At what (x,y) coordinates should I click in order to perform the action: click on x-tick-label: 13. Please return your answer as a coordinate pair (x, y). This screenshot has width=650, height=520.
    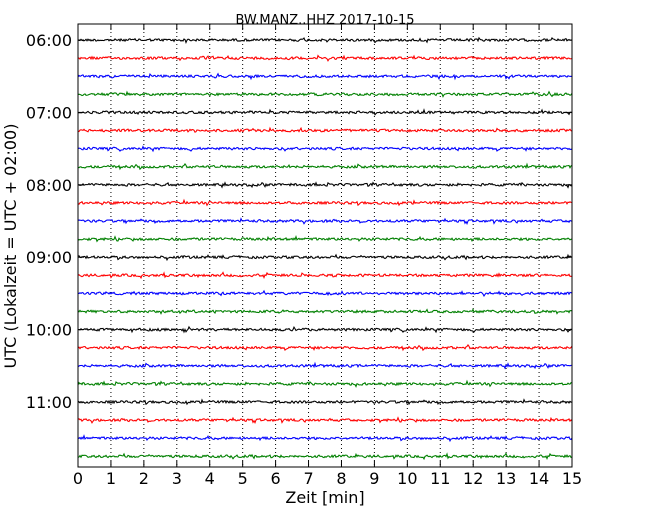
    Looking at the image, I should click on (506, 478).